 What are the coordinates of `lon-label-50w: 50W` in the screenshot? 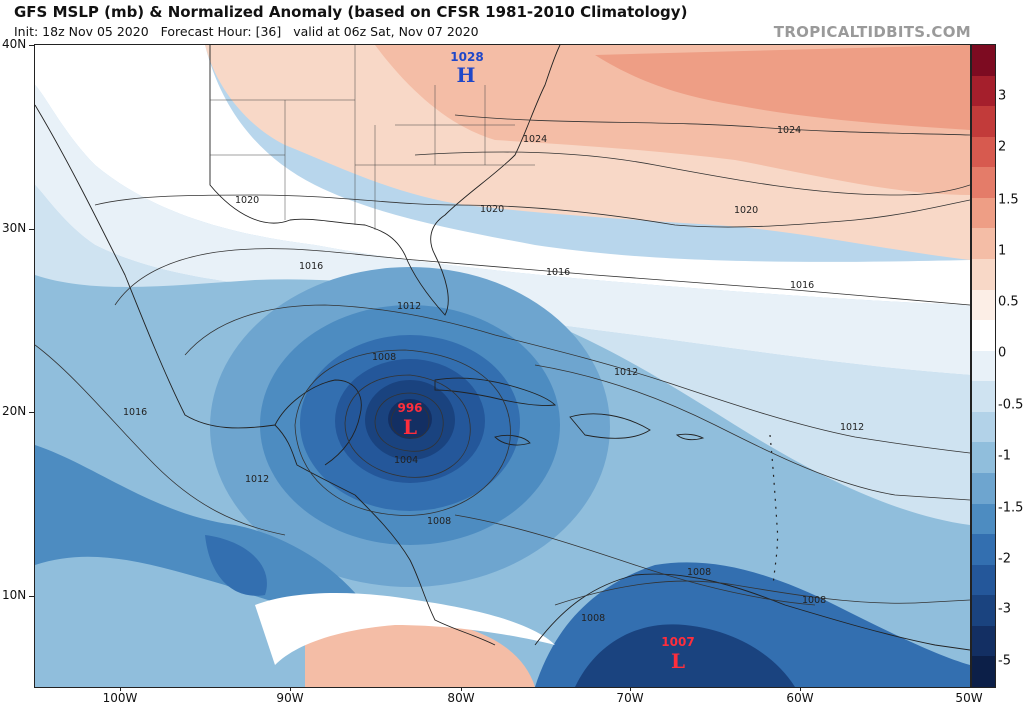 It's located at (969, 698).